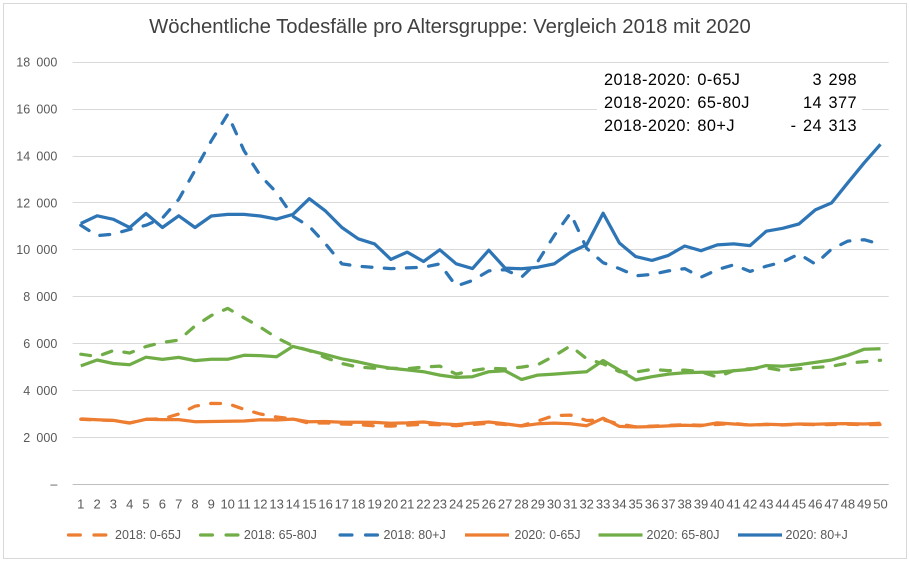 The image size is (909, 567). What do you see at coordinates (293, 504) in the screenshot?
I see `svg-text: 14` at bounding box center [293, 504].